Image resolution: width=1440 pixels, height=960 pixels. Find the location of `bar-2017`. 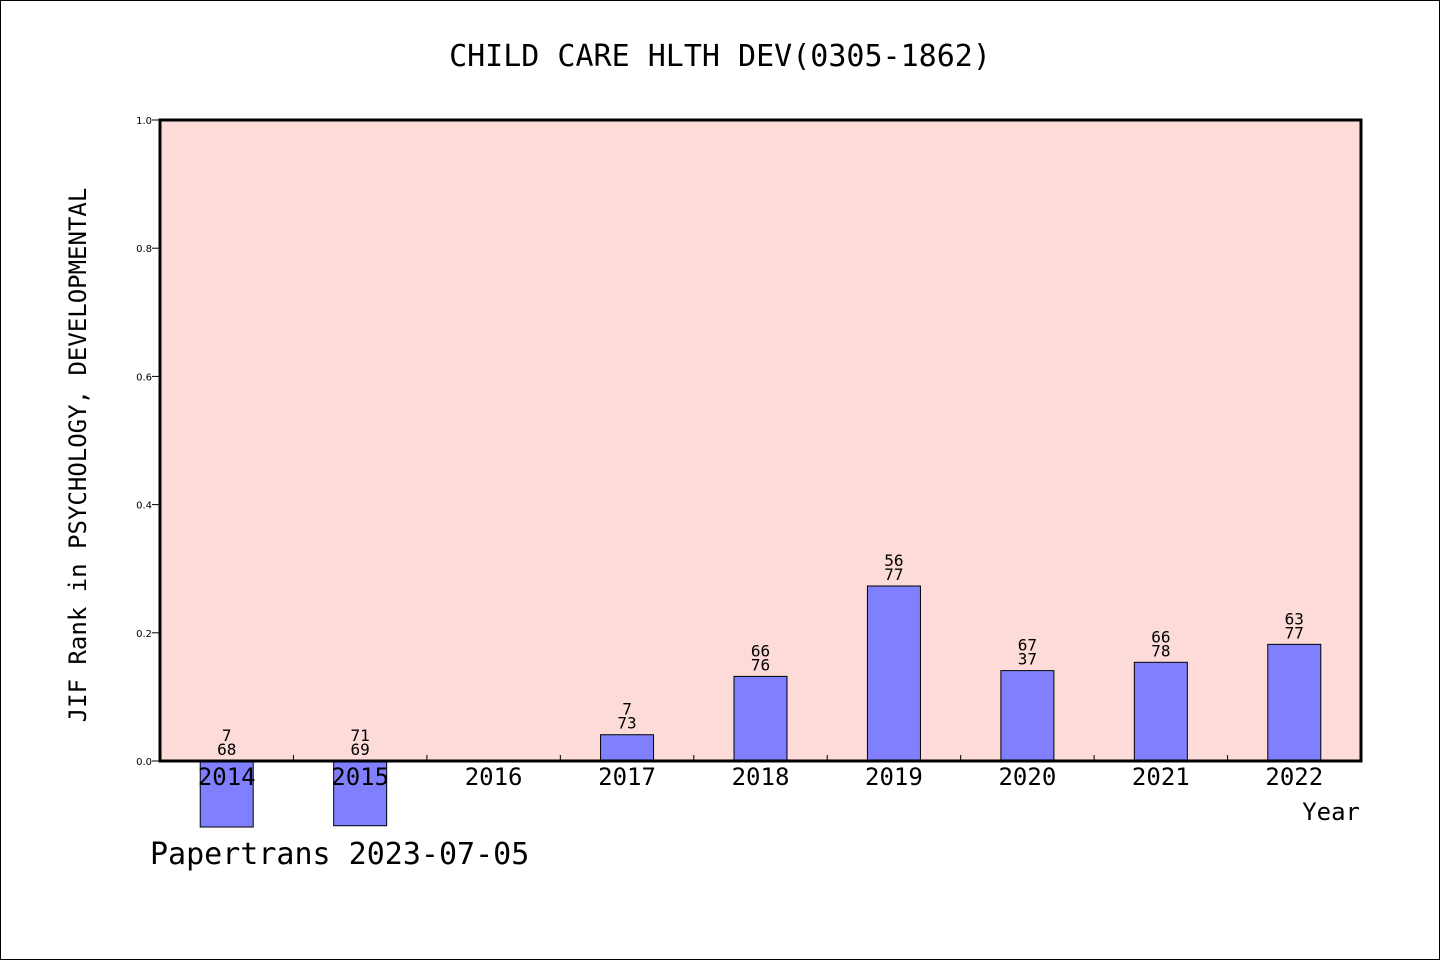

bar-2017 is located at coordinates (627, 748).